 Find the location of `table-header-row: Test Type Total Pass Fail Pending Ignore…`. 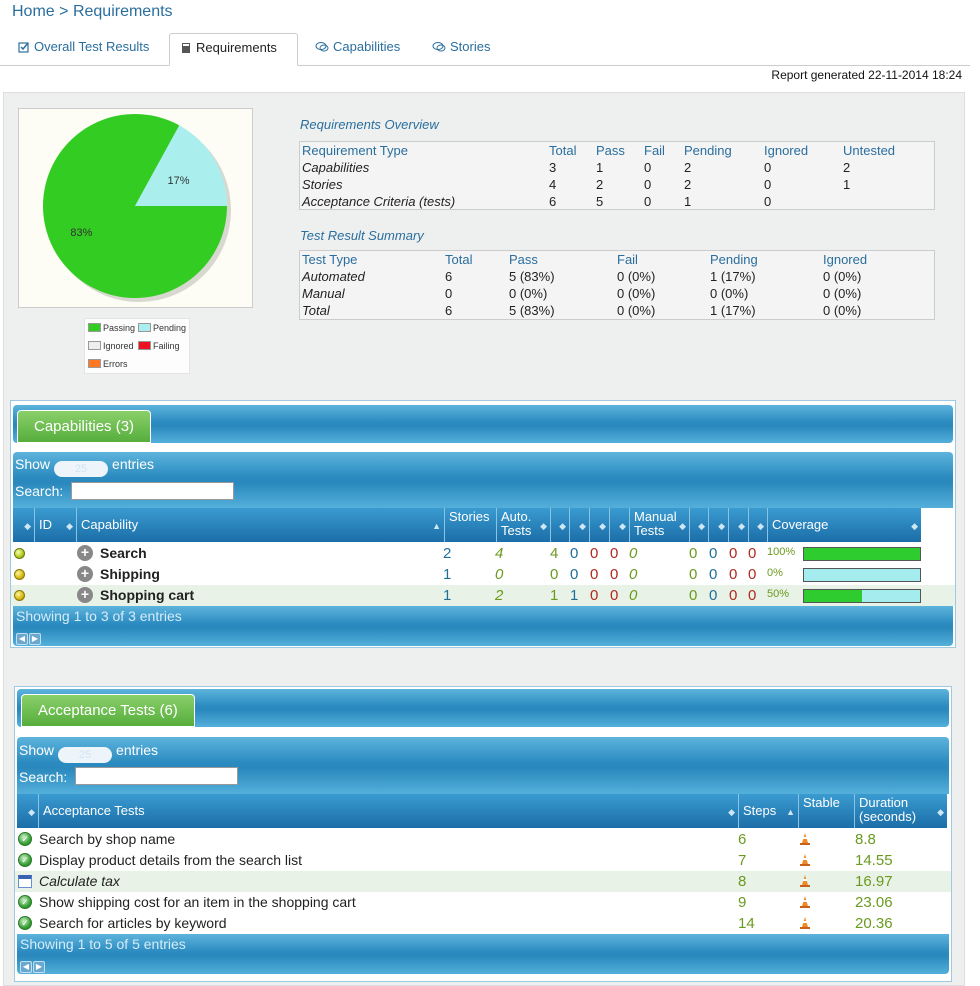

table-header-row: Test Type Total Pass Fail Pending Ignore… is located at coordinates (585, 259).